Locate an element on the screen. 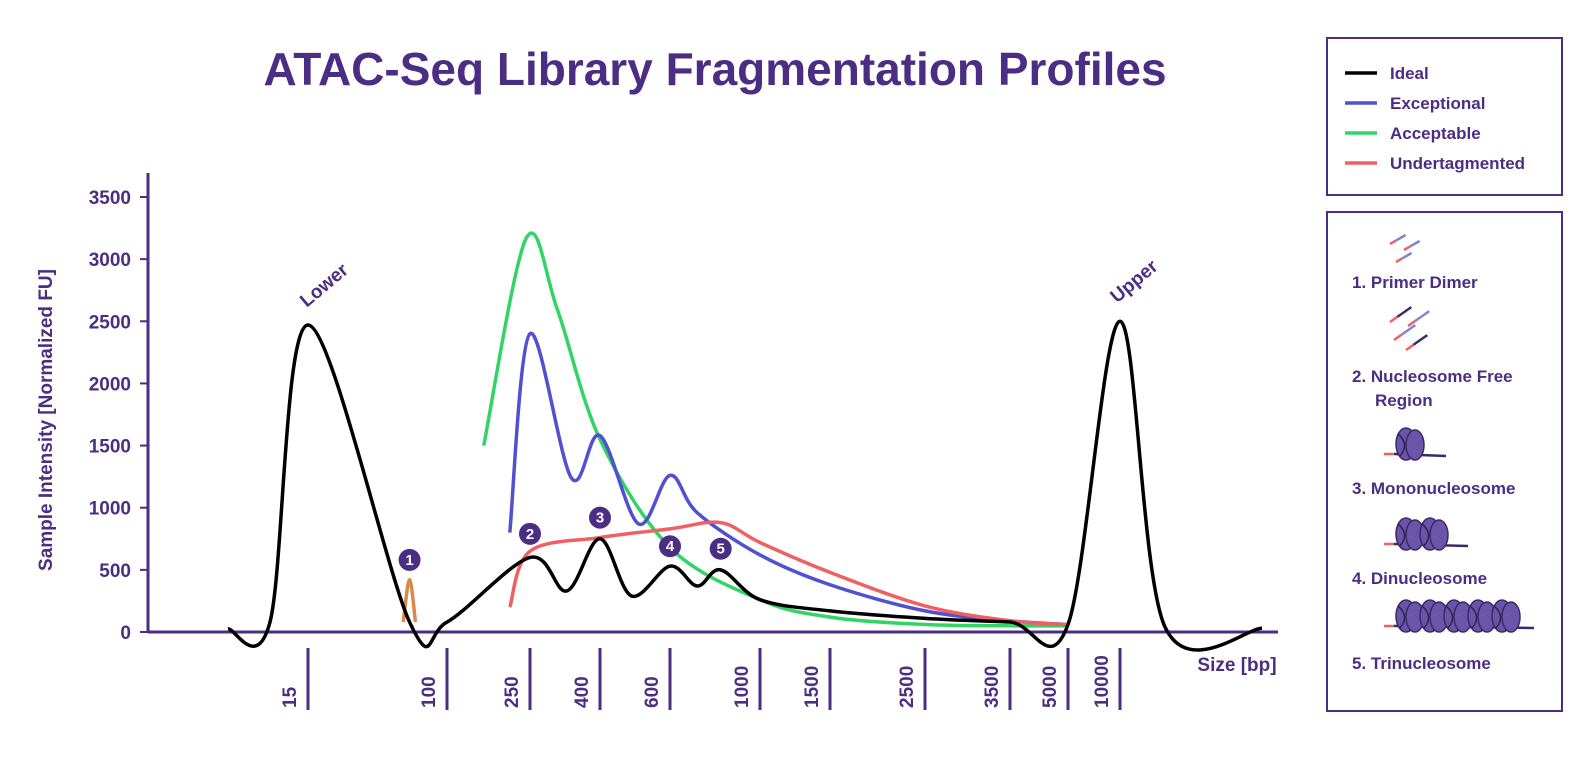  y-tick-label: 0 is located at coordinates (125, 633).